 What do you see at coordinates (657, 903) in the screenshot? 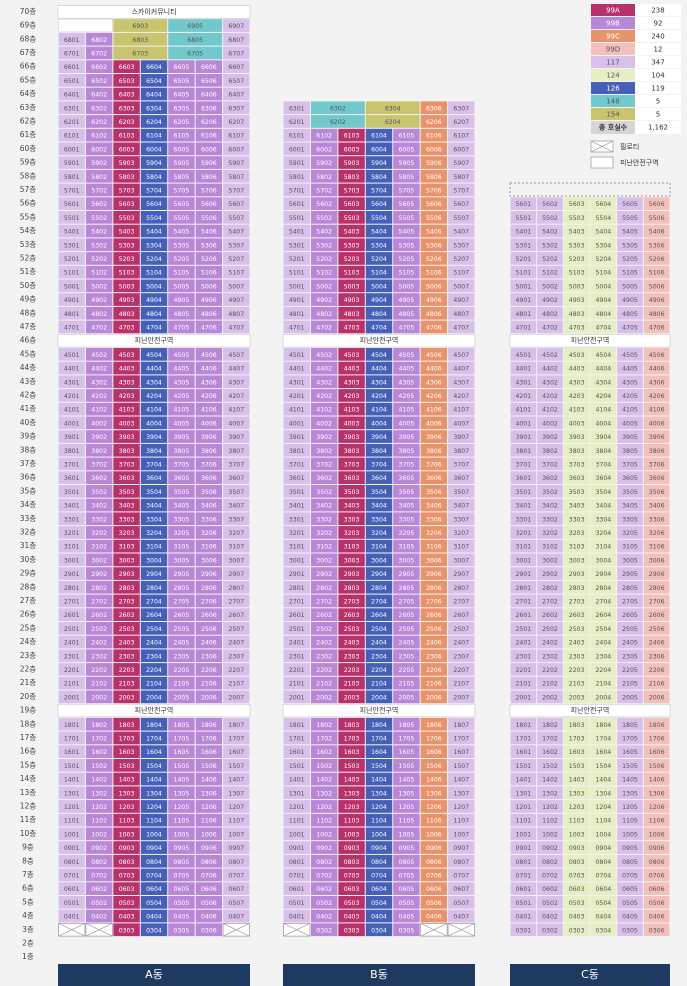
I see `unit-label: 0506` at bounding box center [657, 903].